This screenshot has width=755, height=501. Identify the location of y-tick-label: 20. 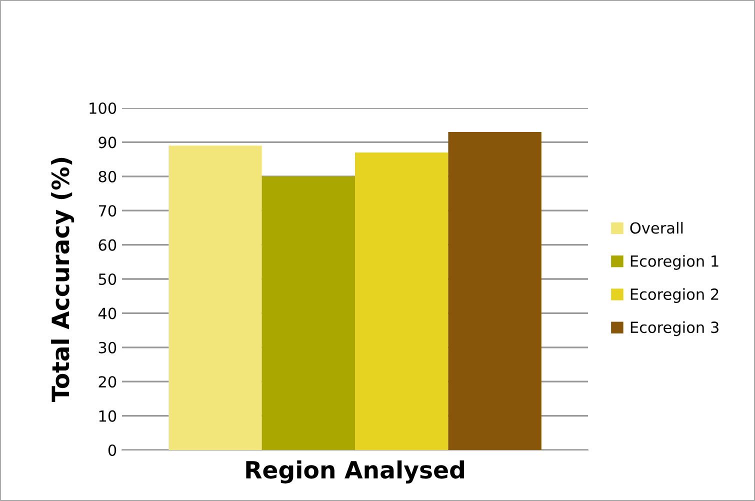
(107, 382).